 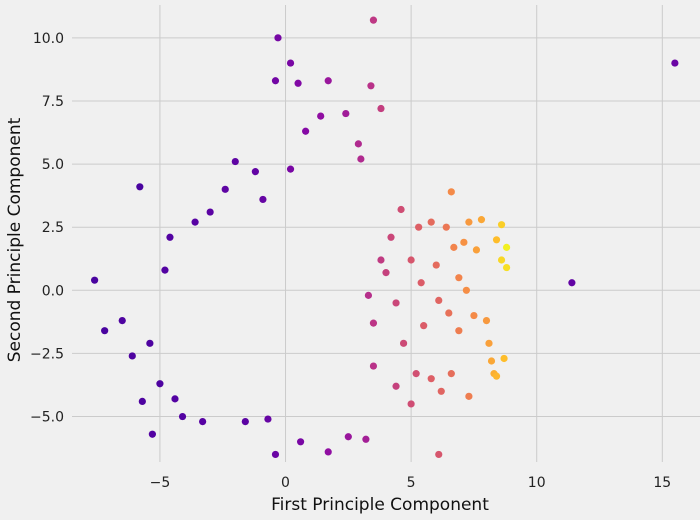 I want to click on y-tick-label: 5.0, so click(x=53, y=165).